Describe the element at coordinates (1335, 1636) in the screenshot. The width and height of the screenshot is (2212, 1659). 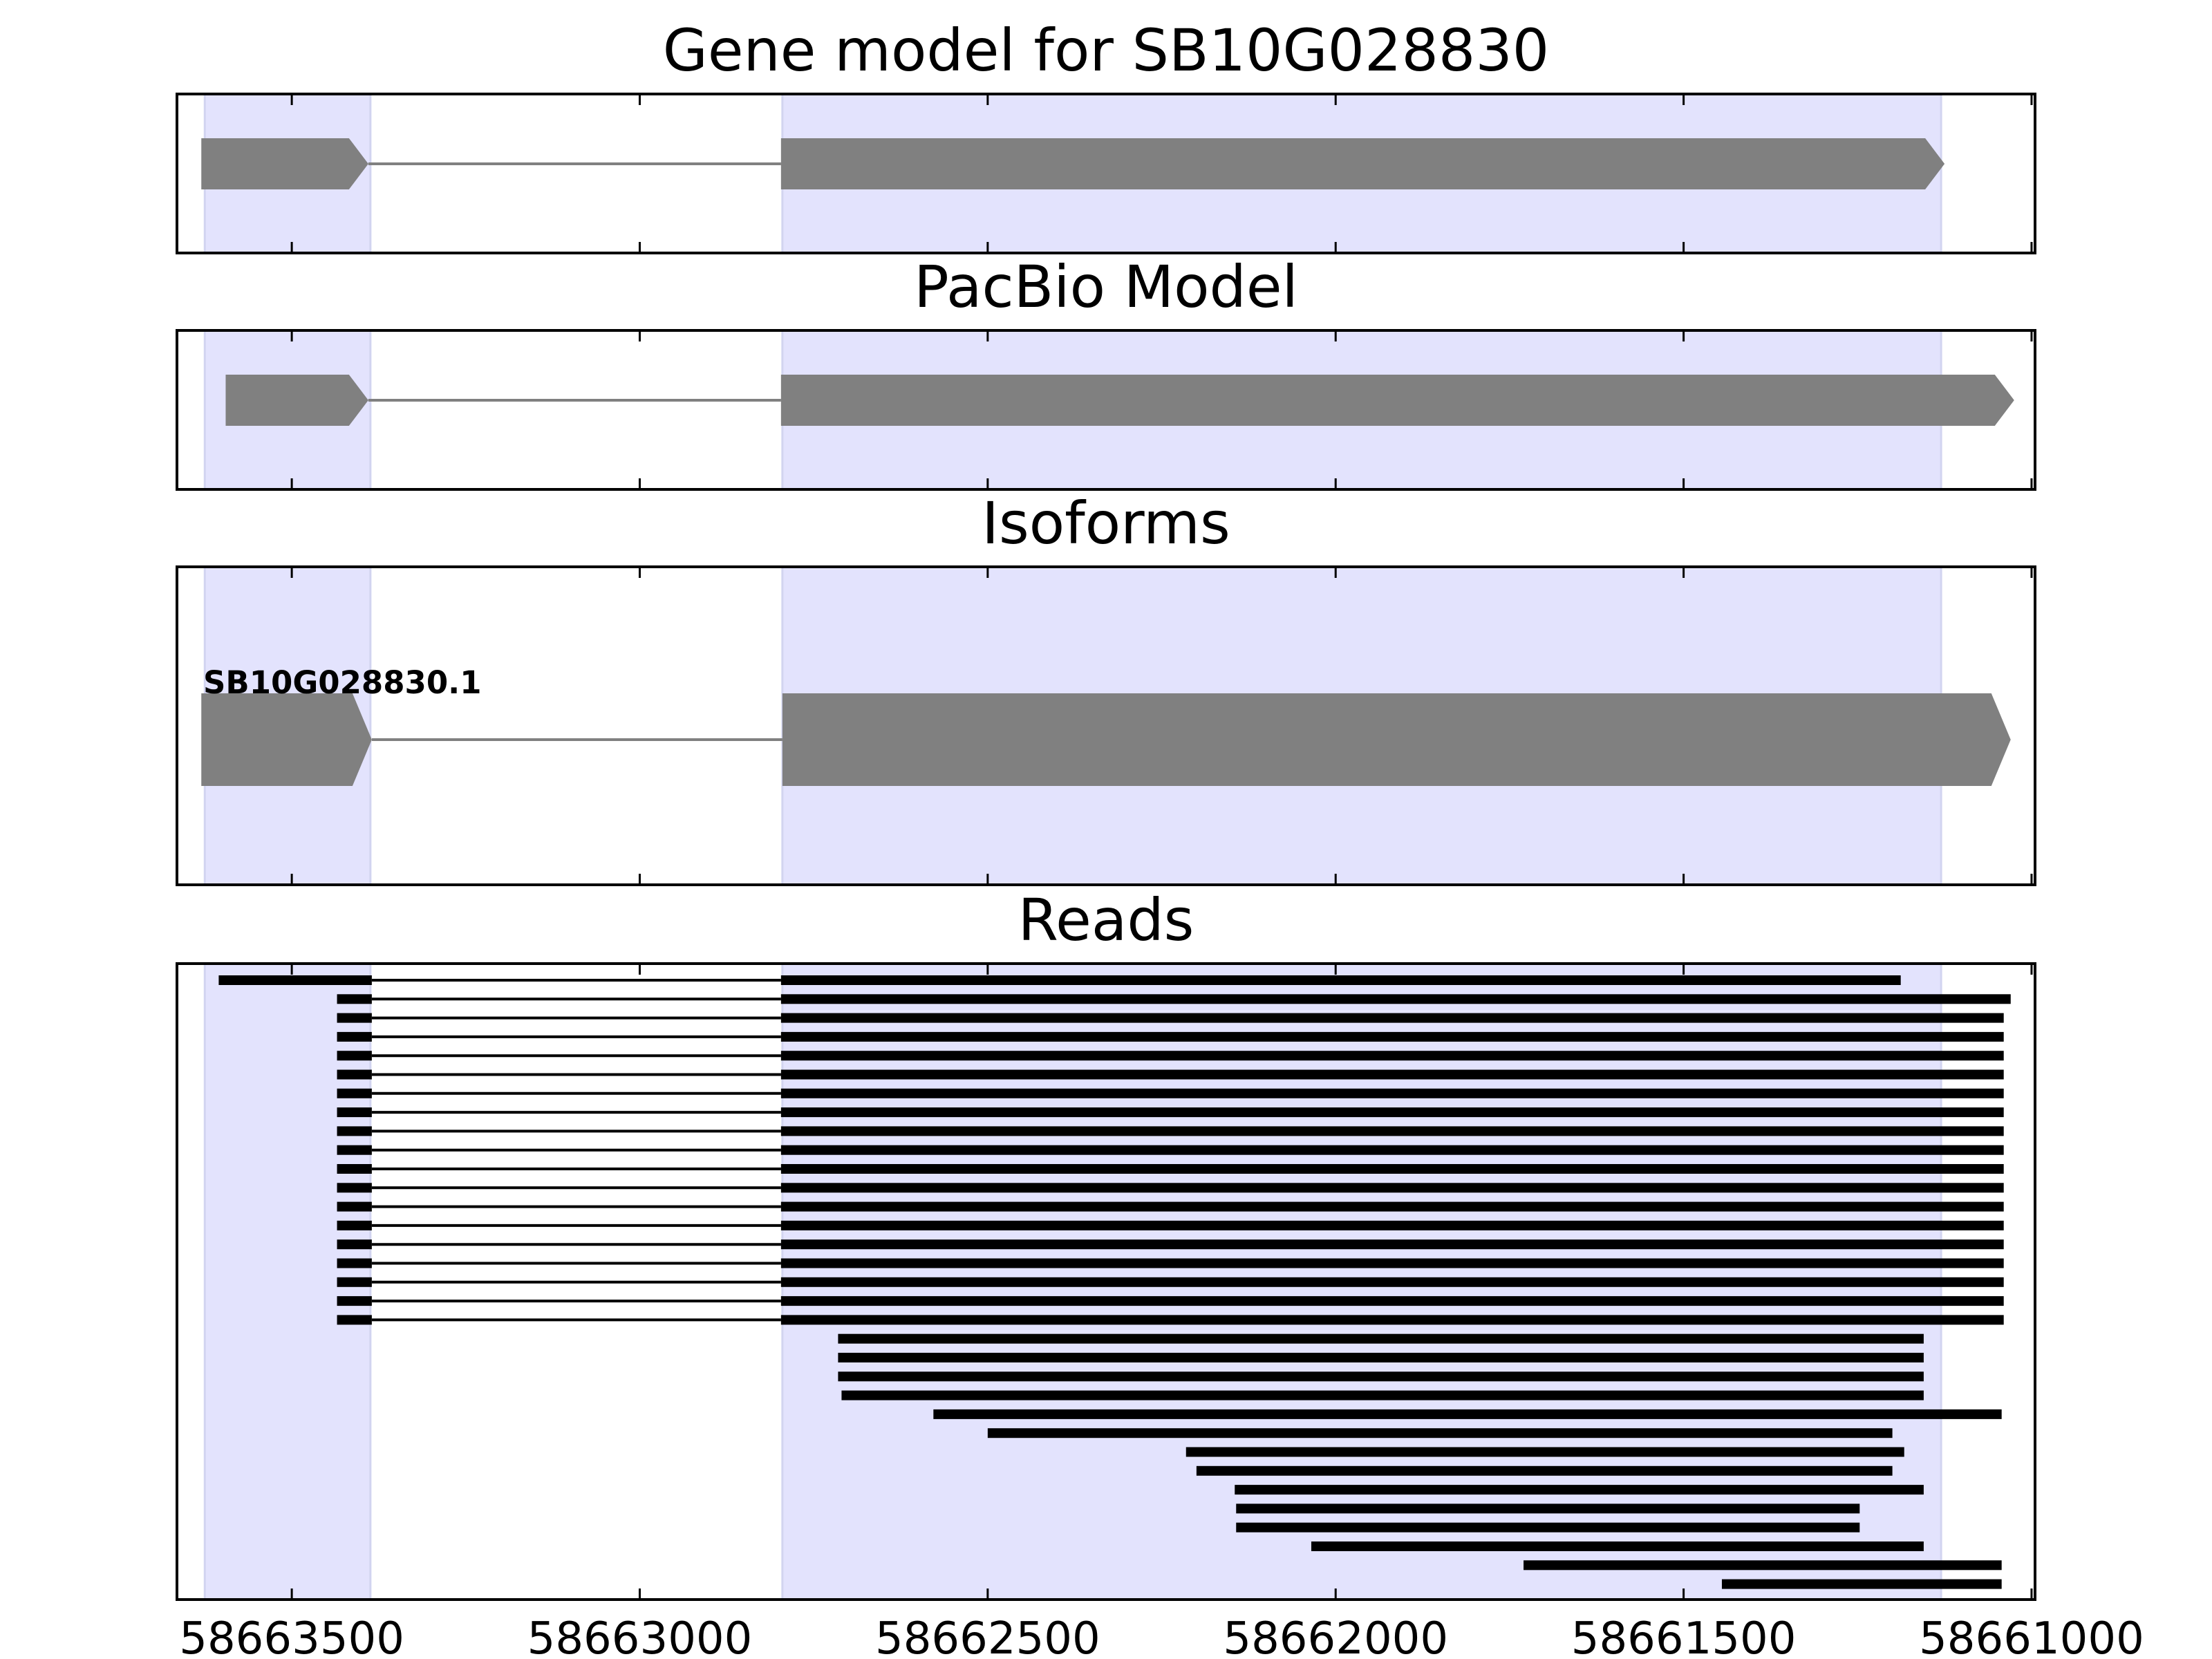
I see `x-tick-label: 58662000` at that location.